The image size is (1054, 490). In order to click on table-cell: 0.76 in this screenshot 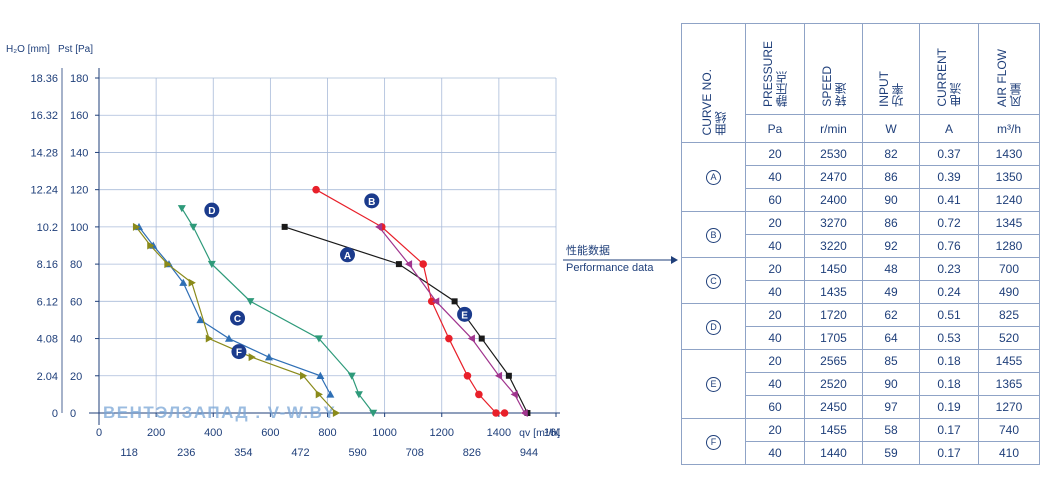, I will do `click(949, 246)`.